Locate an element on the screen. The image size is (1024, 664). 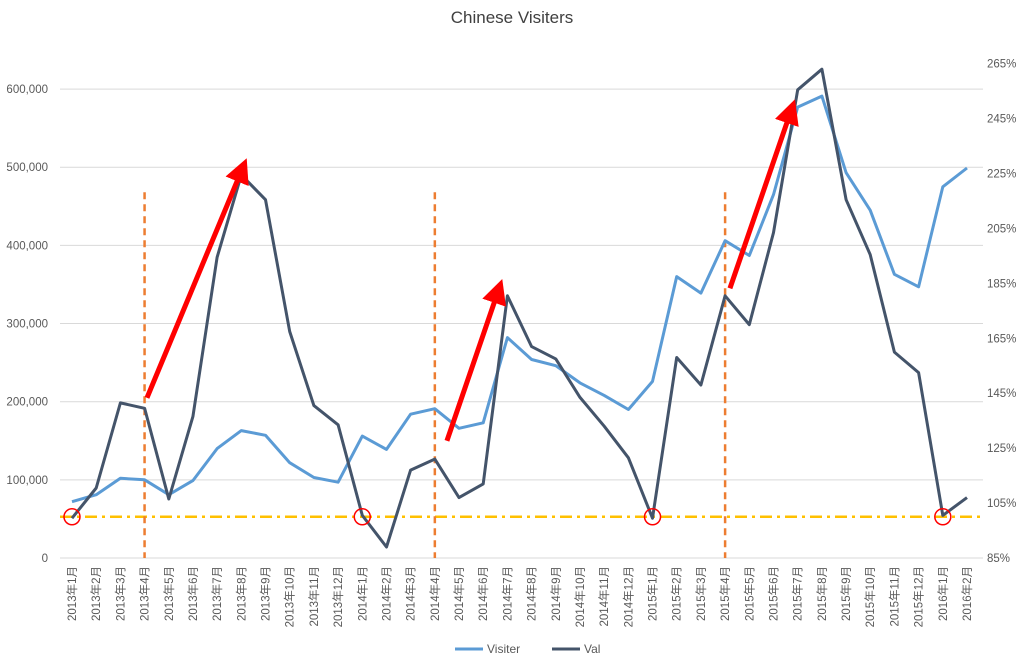
y-right-tick-label: 125% is located at coordinates (1001, 449).